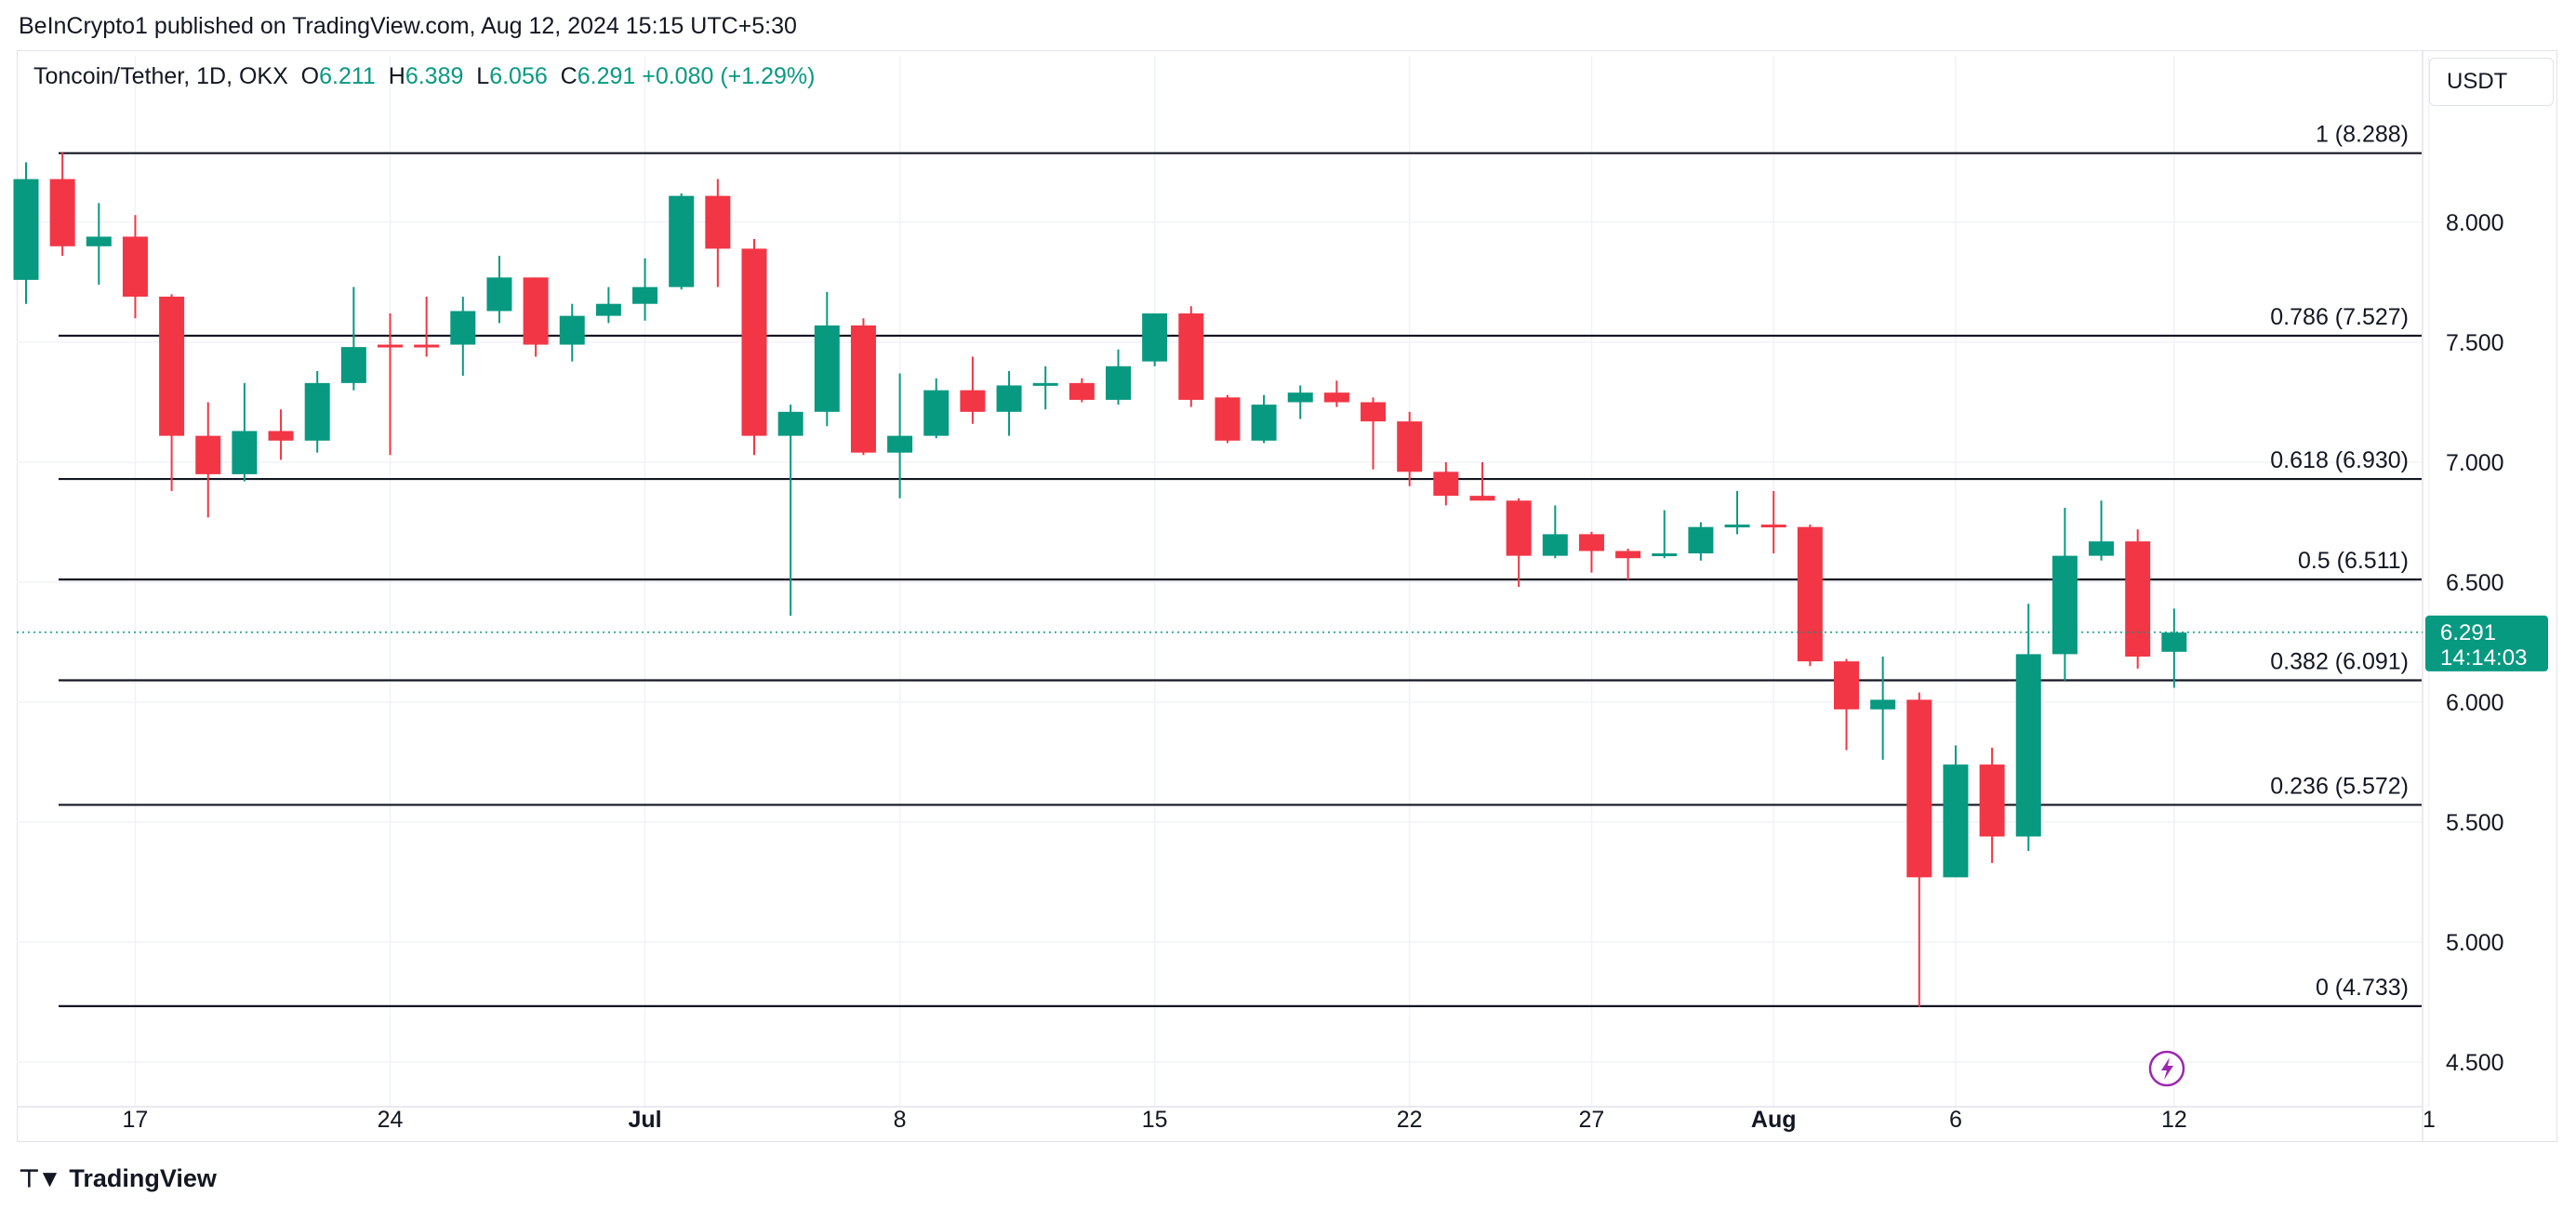  What do you see at coordinates (2339, 662) in the screenshot?
I see `fib-level-label: 0.382 (6.091)` at bounding box center [2339, 662].